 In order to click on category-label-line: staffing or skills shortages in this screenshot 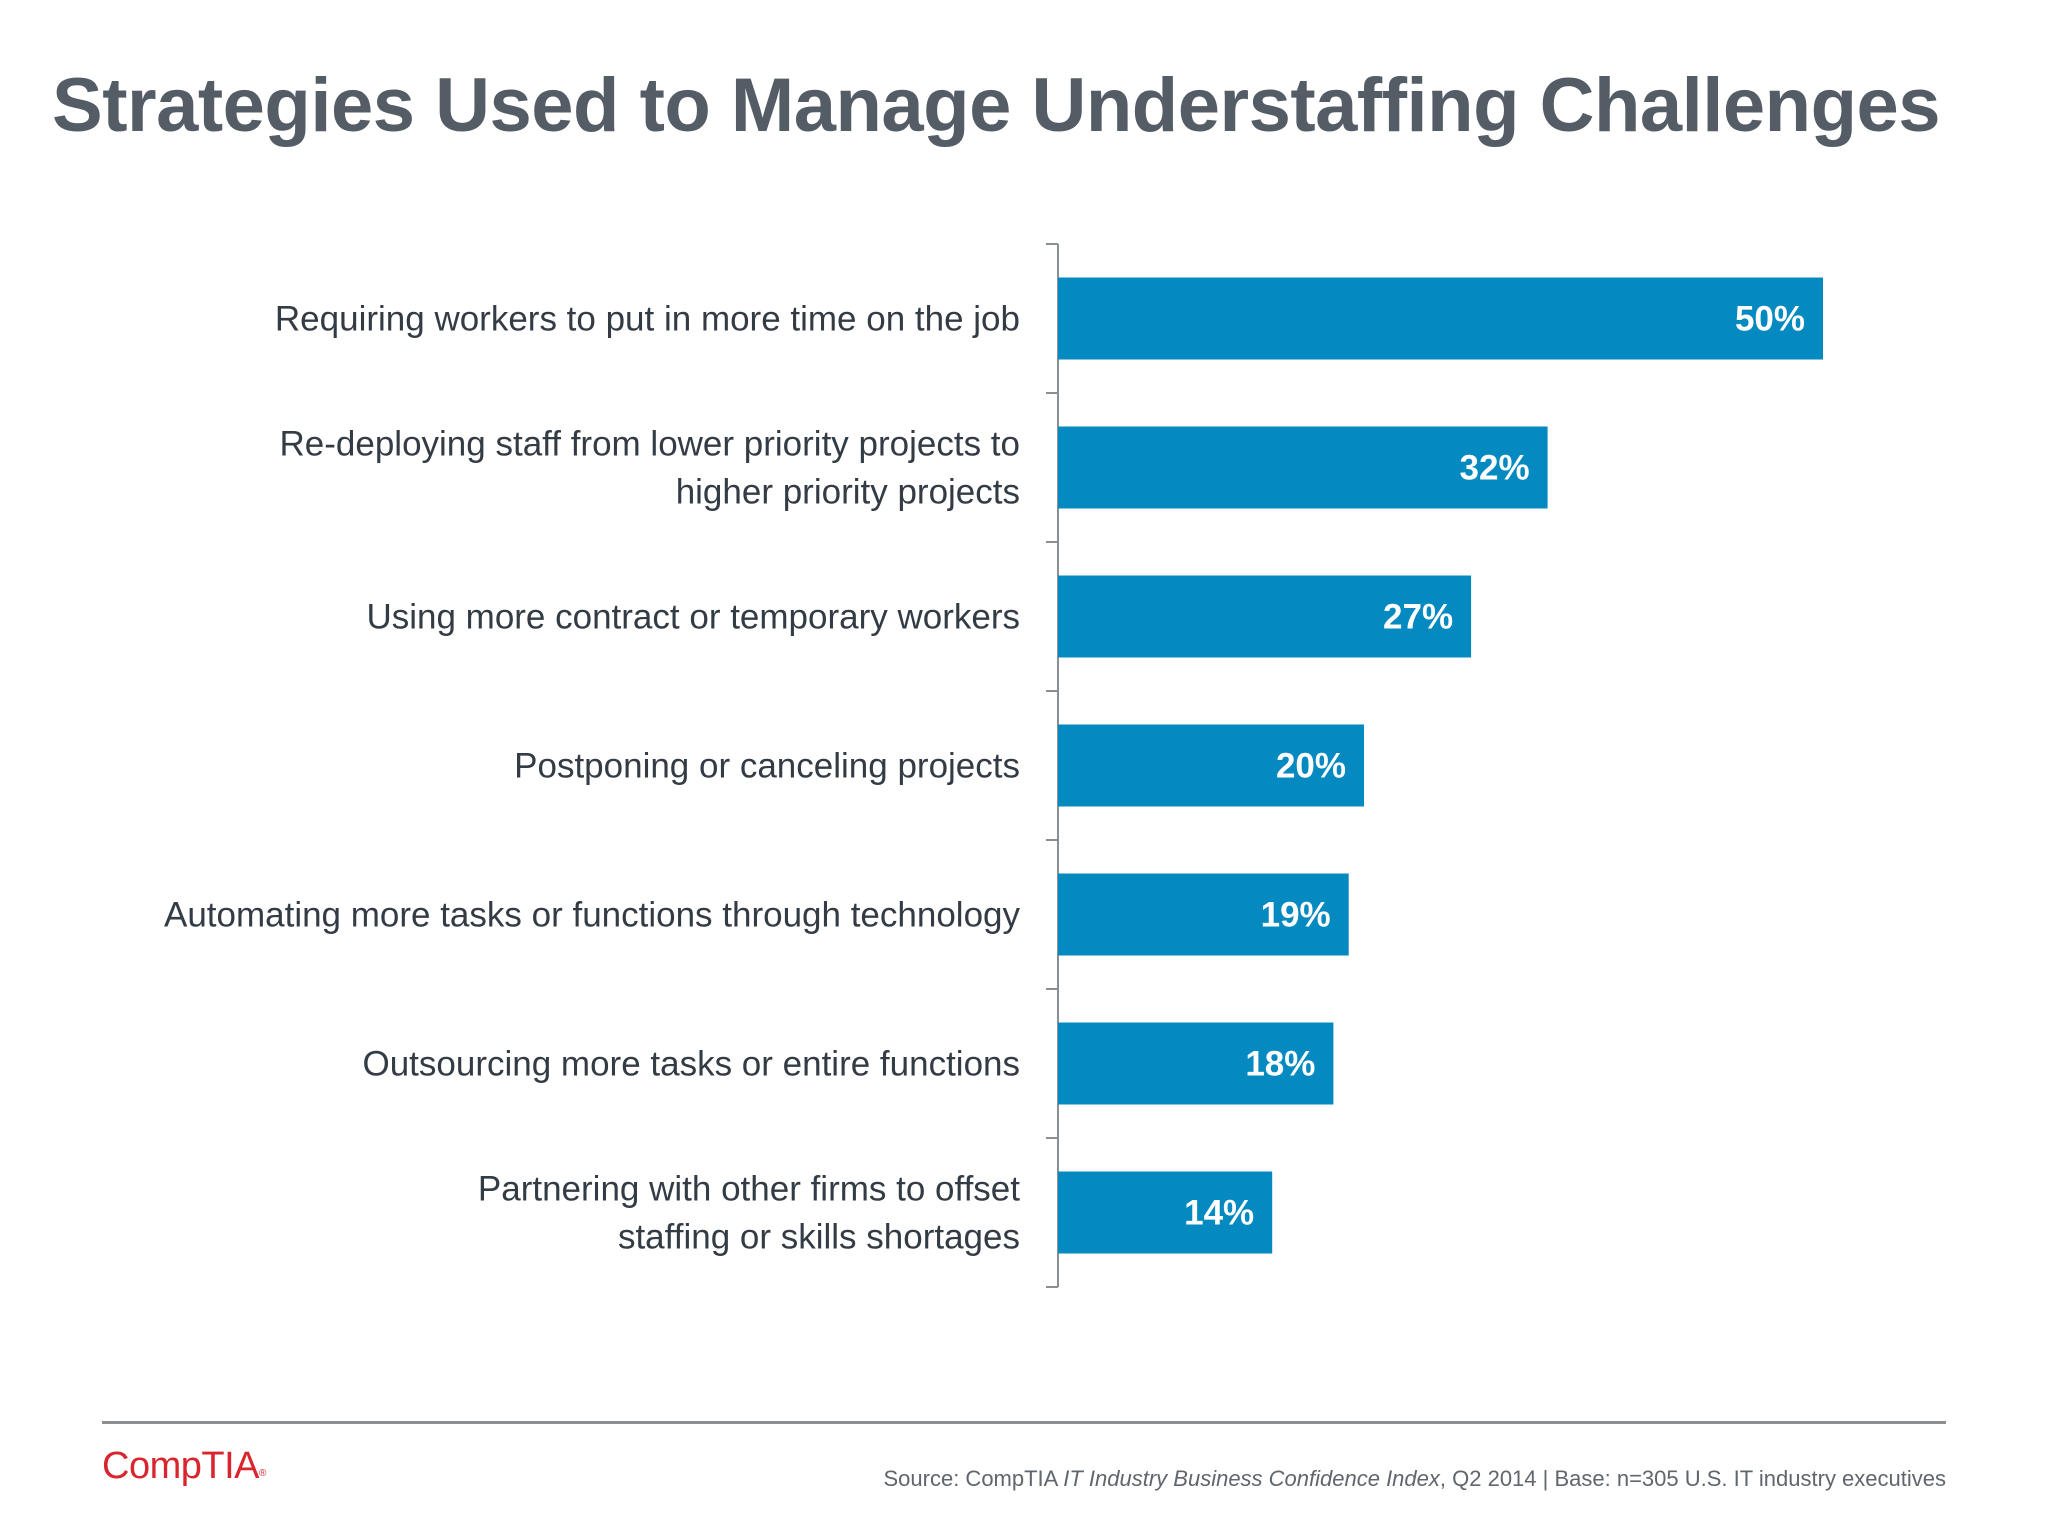, I will do `click(819, 1237)`.